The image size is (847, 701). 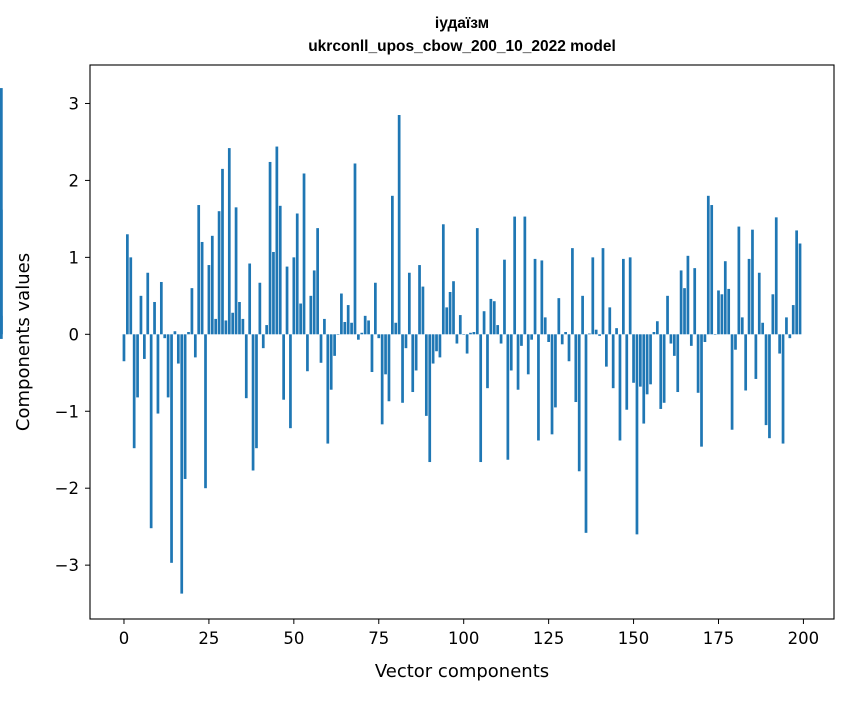 I want to click on y-tick-label--2: −2, so click(x=67, y=488).